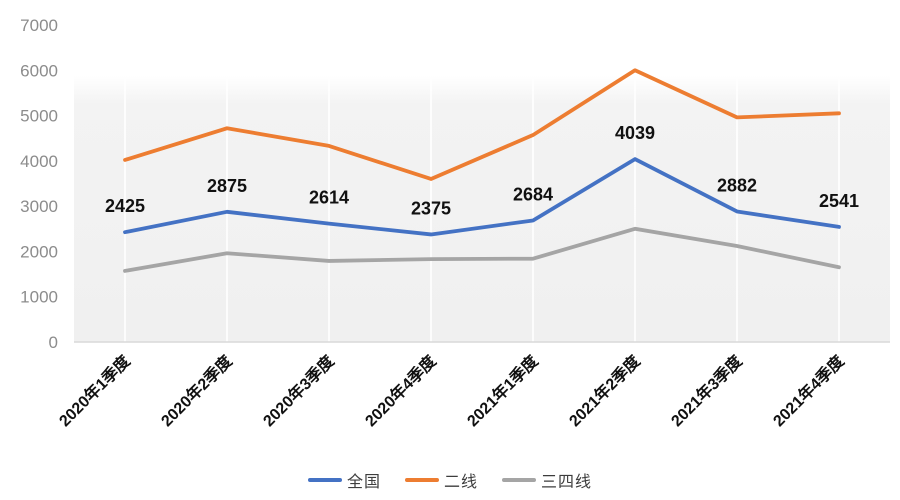  Describe the element at coordinates (39, 251) in the screenshot. I see `y-axis-tick-label: 2000` at that location.